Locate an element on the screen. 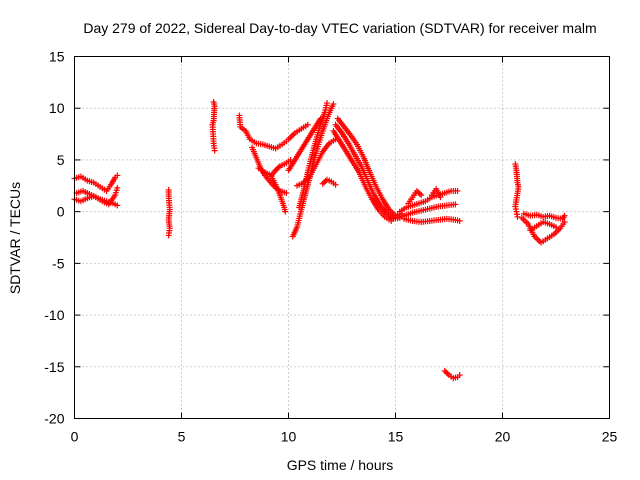 This screenshot has height=480, width=640. y-tick-label: -20 is located at coordinates (54, 419).